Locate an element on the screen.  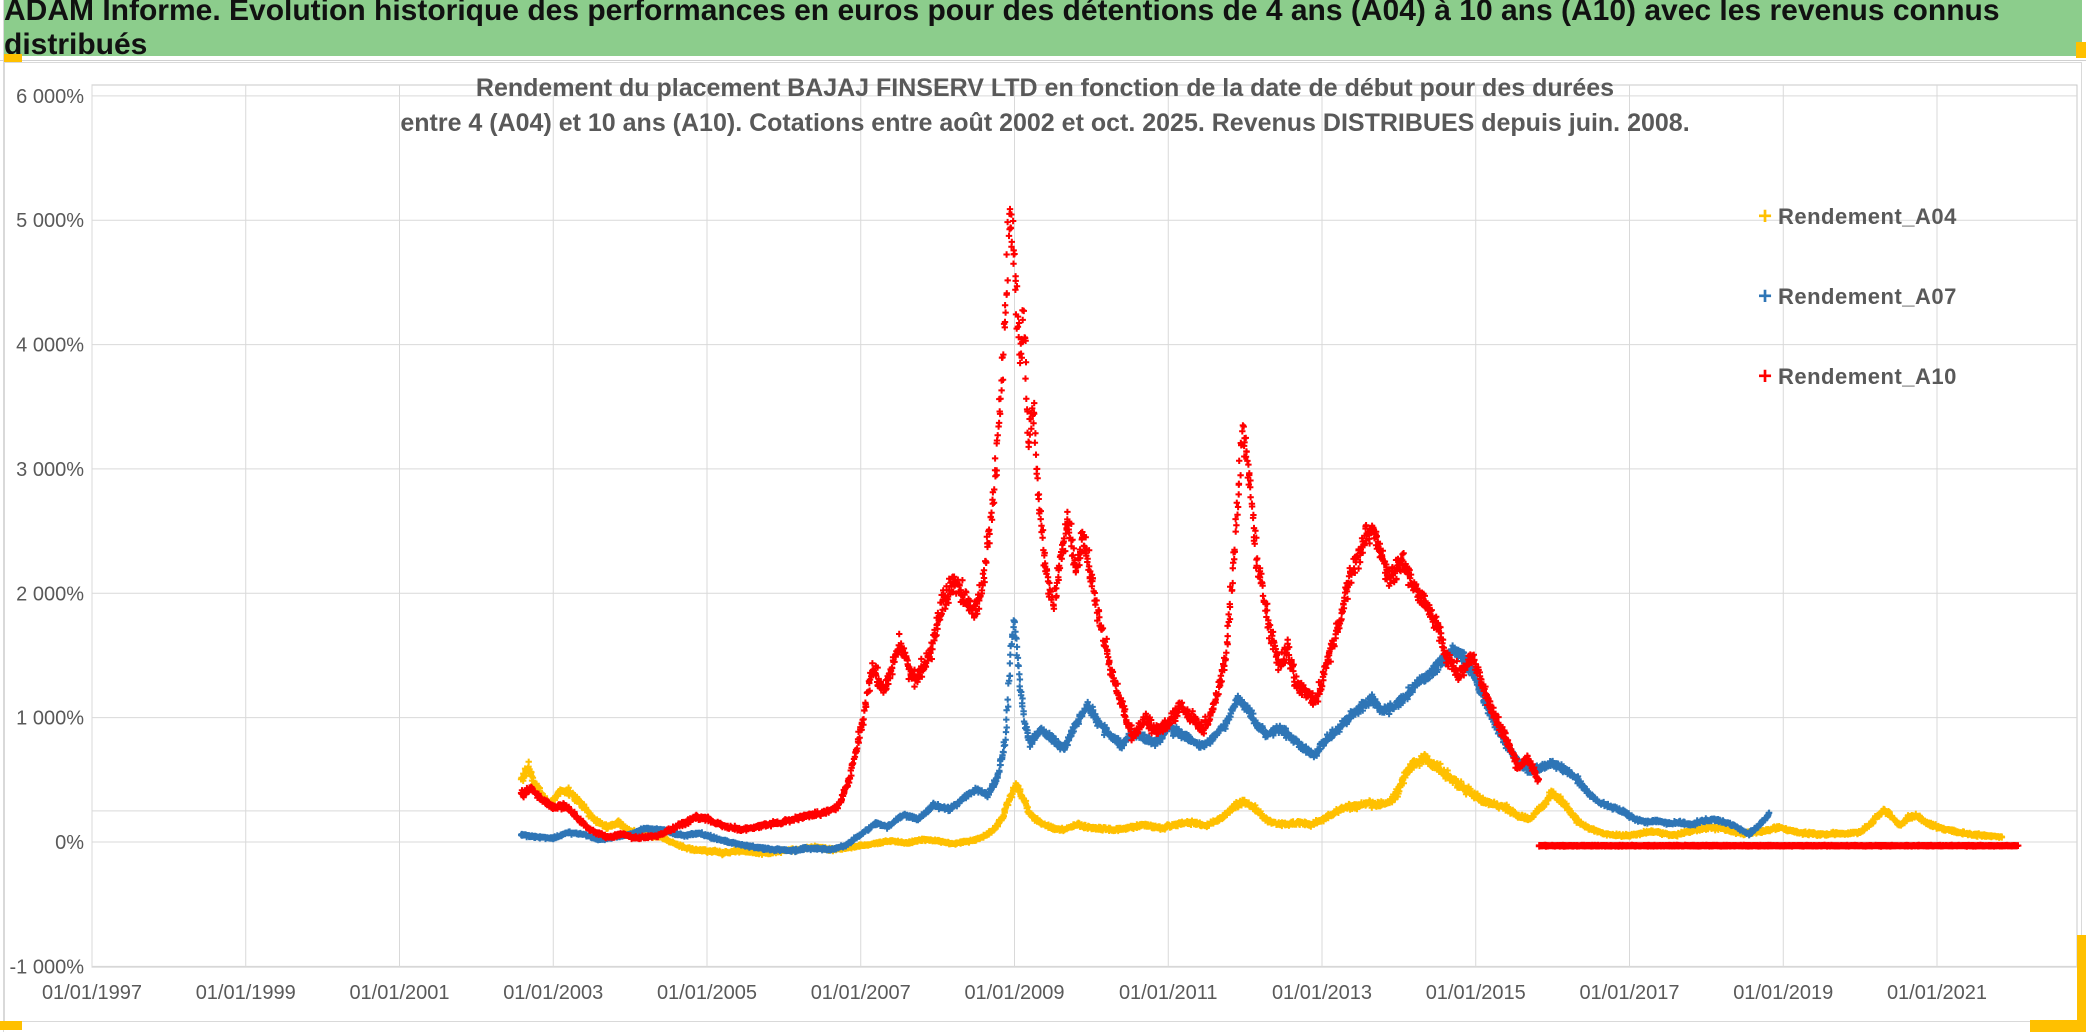
y-axis-label: 4 000% is located at coordinates (50, 346).